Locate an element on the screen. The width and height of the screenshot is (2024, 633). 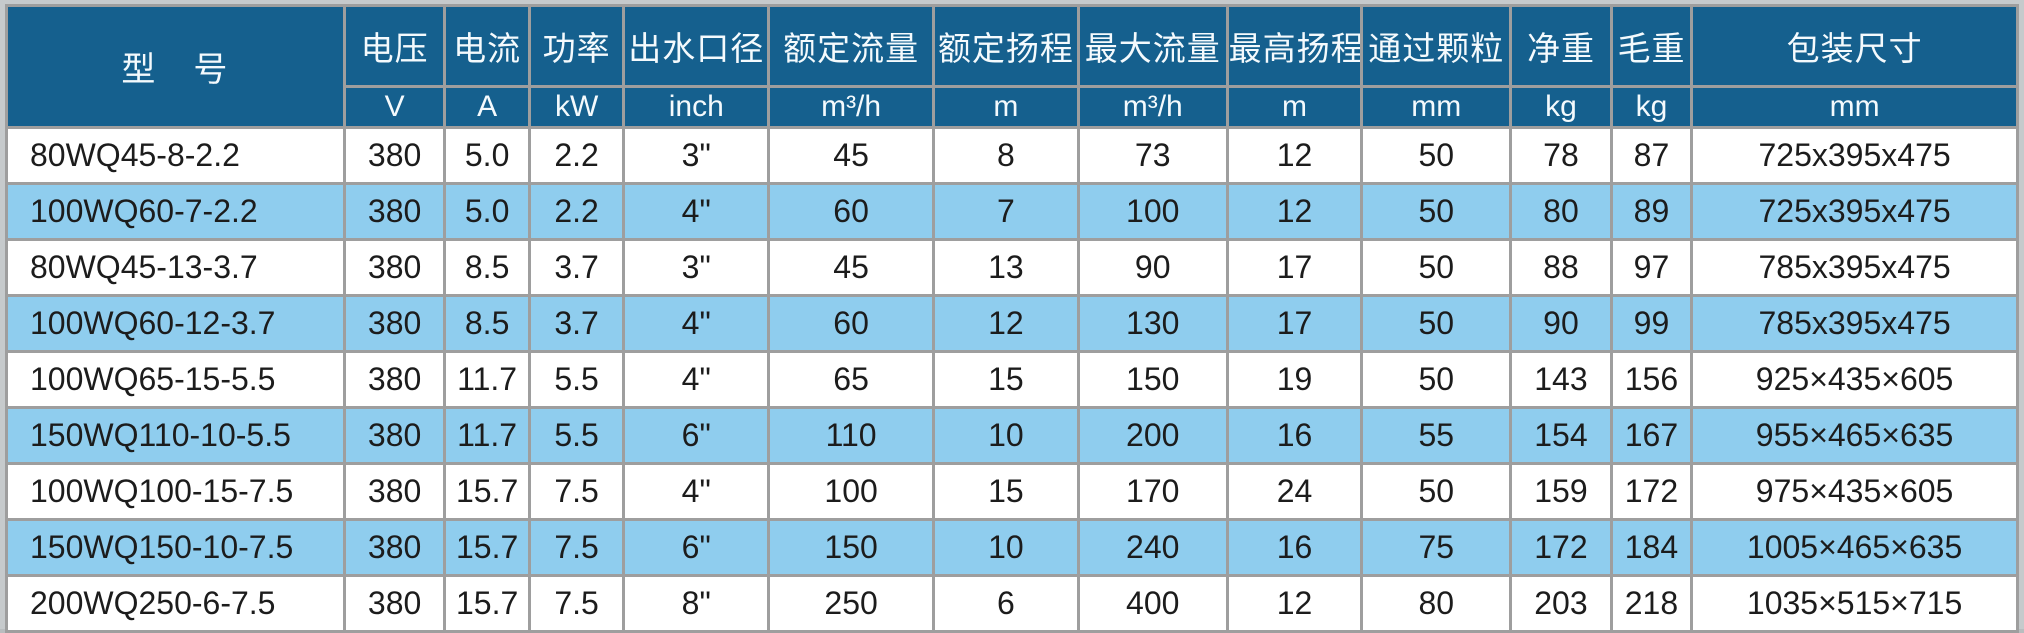
column-unit: A is located at coordinates (487, 107).